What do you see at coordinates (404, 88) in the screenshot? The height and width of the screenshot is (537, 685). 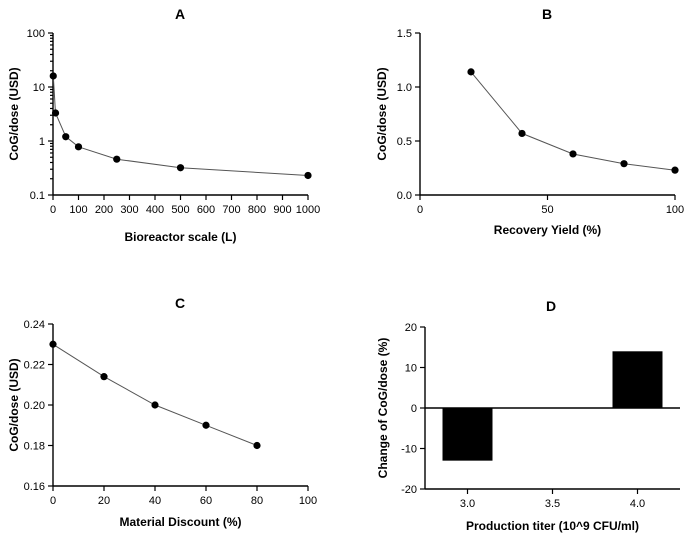 I see `y-tick-label: 1.0` at bounding box center [404, 88].